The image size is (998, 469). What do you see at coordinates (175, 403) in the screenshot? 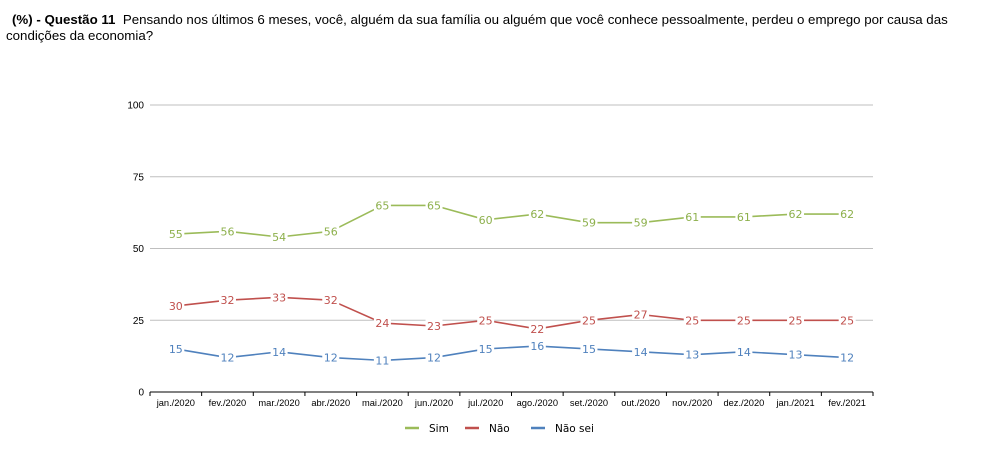
I see `x-tick-label: jan./2020` at bounding box center [175, 403].